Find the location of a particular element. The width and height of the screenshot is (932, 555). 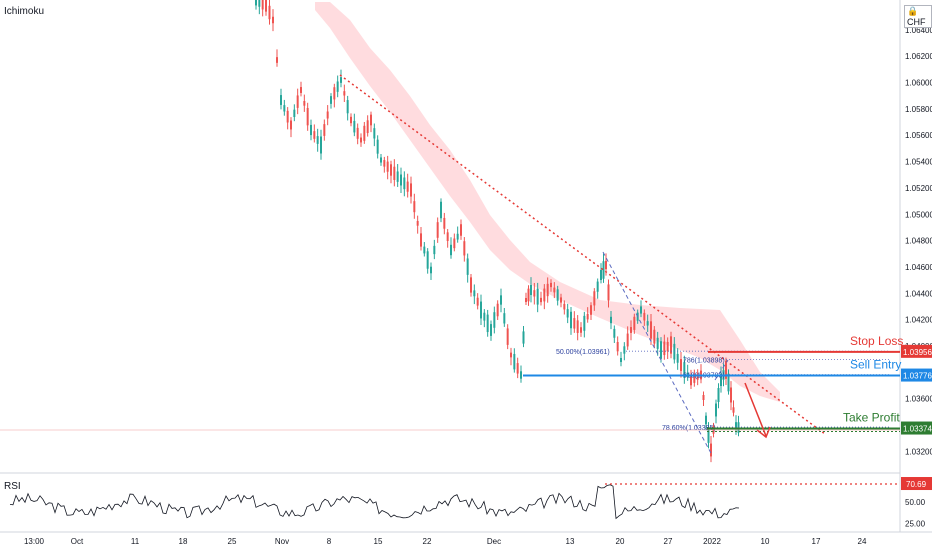

y-tick-label: 1.06400 is located at coordinates (918, 30).